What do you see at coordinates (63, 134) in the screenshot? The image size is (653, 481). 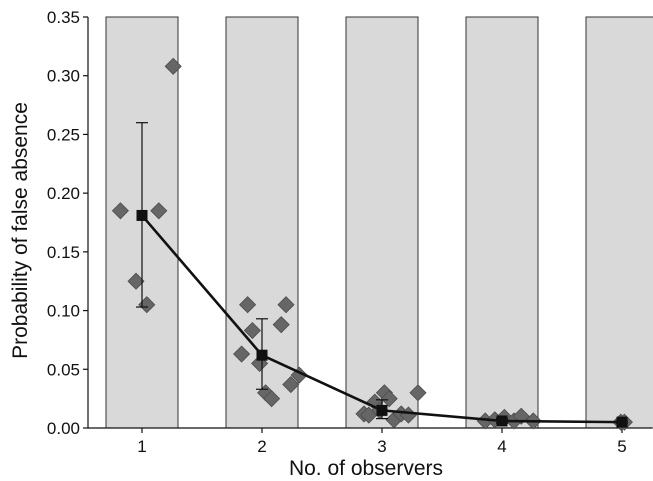 I see `y-tick-label-5: 0.25` at bounding box center [63, 134].